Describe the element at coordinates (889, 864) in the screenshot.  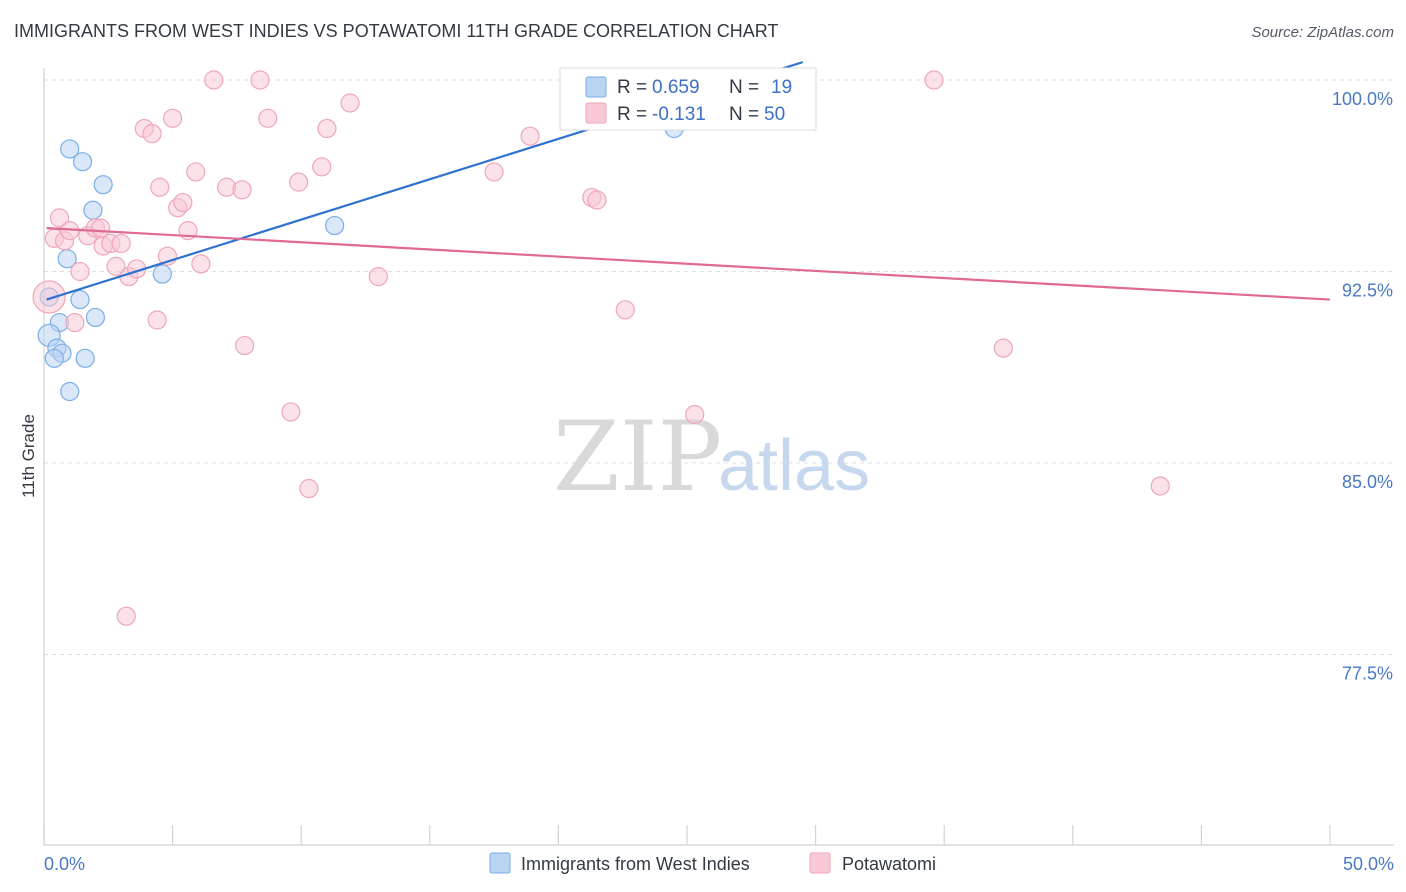
I see `series-legend-label-potawatomi: Potawatomi` at that location.